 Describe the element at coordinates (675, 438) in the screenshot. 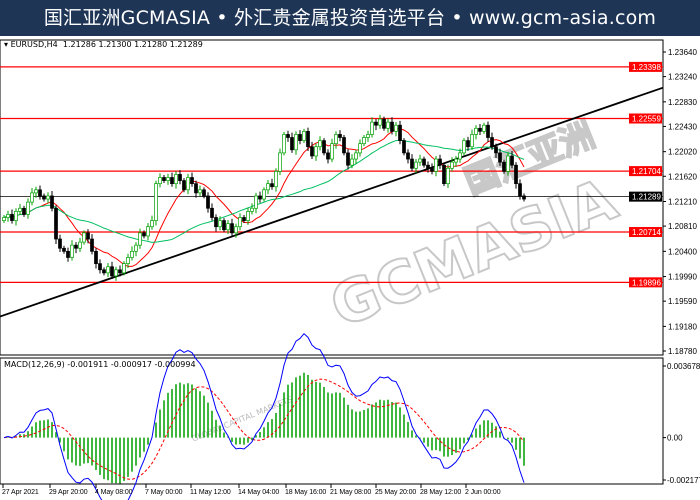

I see `macd-y-tick-label: 0.00` at that location.